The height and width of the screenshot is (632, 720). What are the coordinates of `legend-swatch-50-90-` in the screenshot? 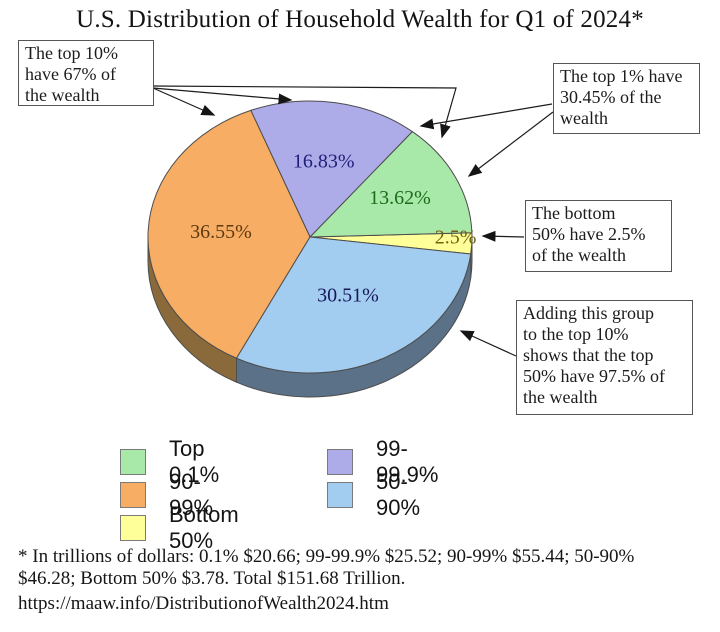 It's located at (340, 495).